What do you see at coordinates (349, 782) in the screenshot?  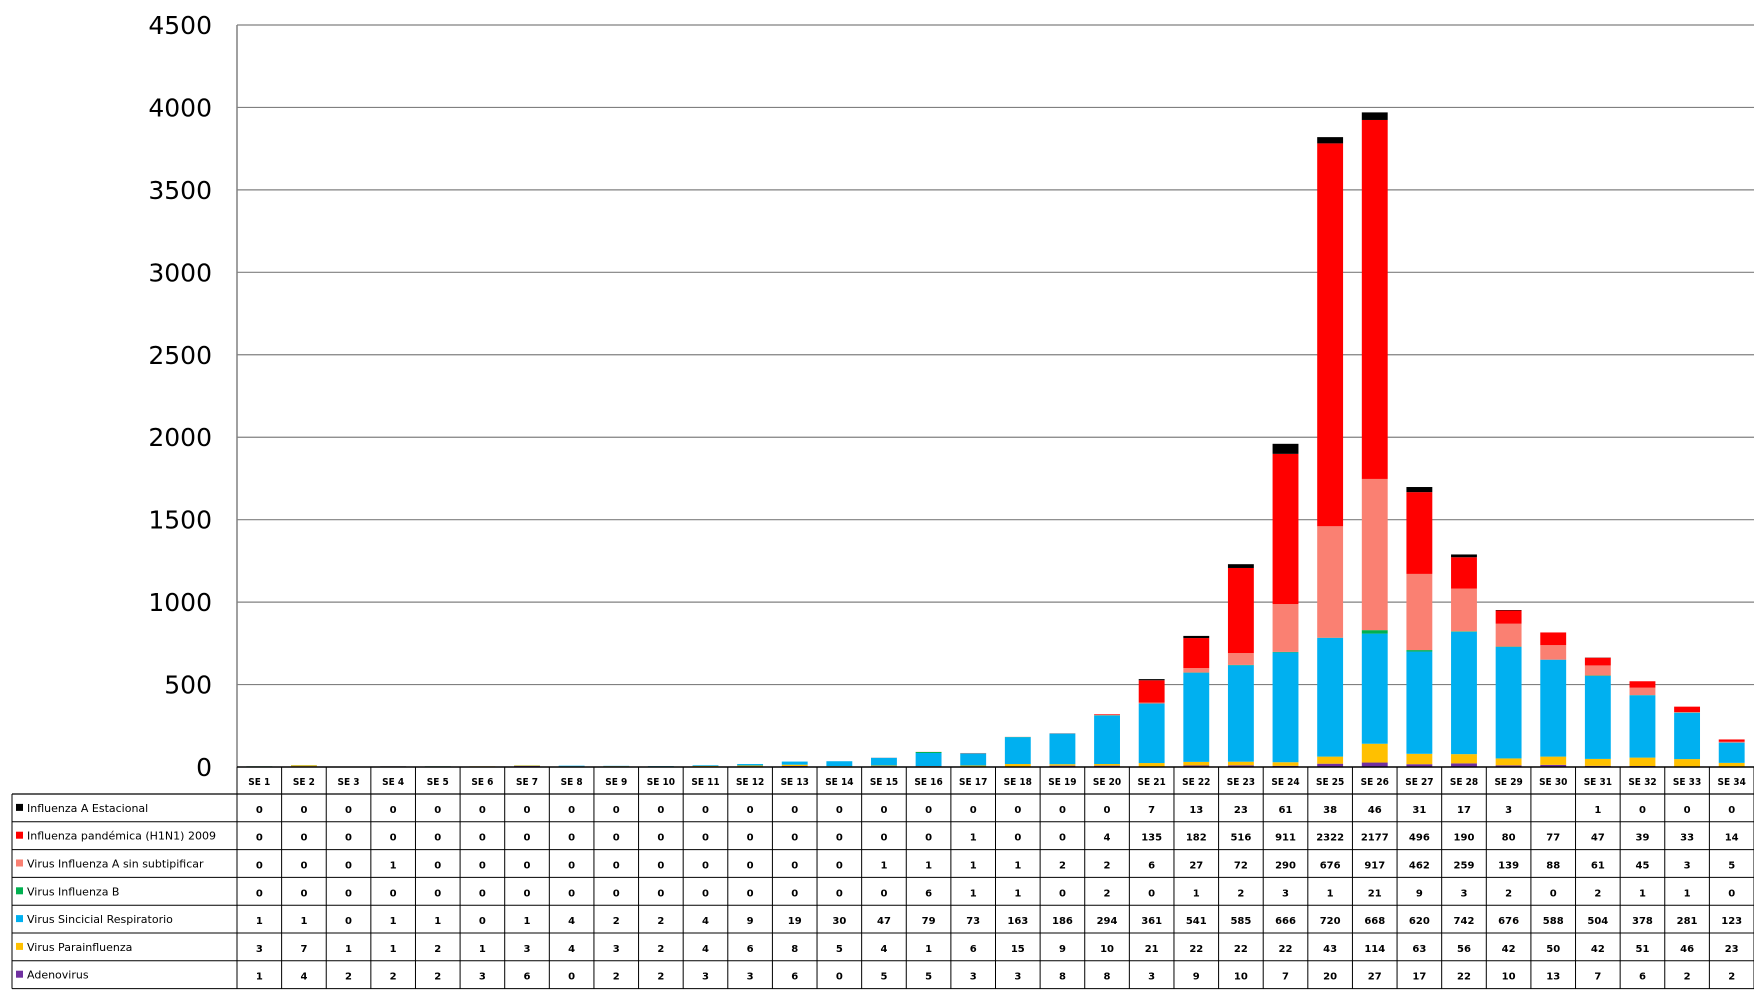 I see `x-tick-label: SE 3` at bounding box center [349, 782].